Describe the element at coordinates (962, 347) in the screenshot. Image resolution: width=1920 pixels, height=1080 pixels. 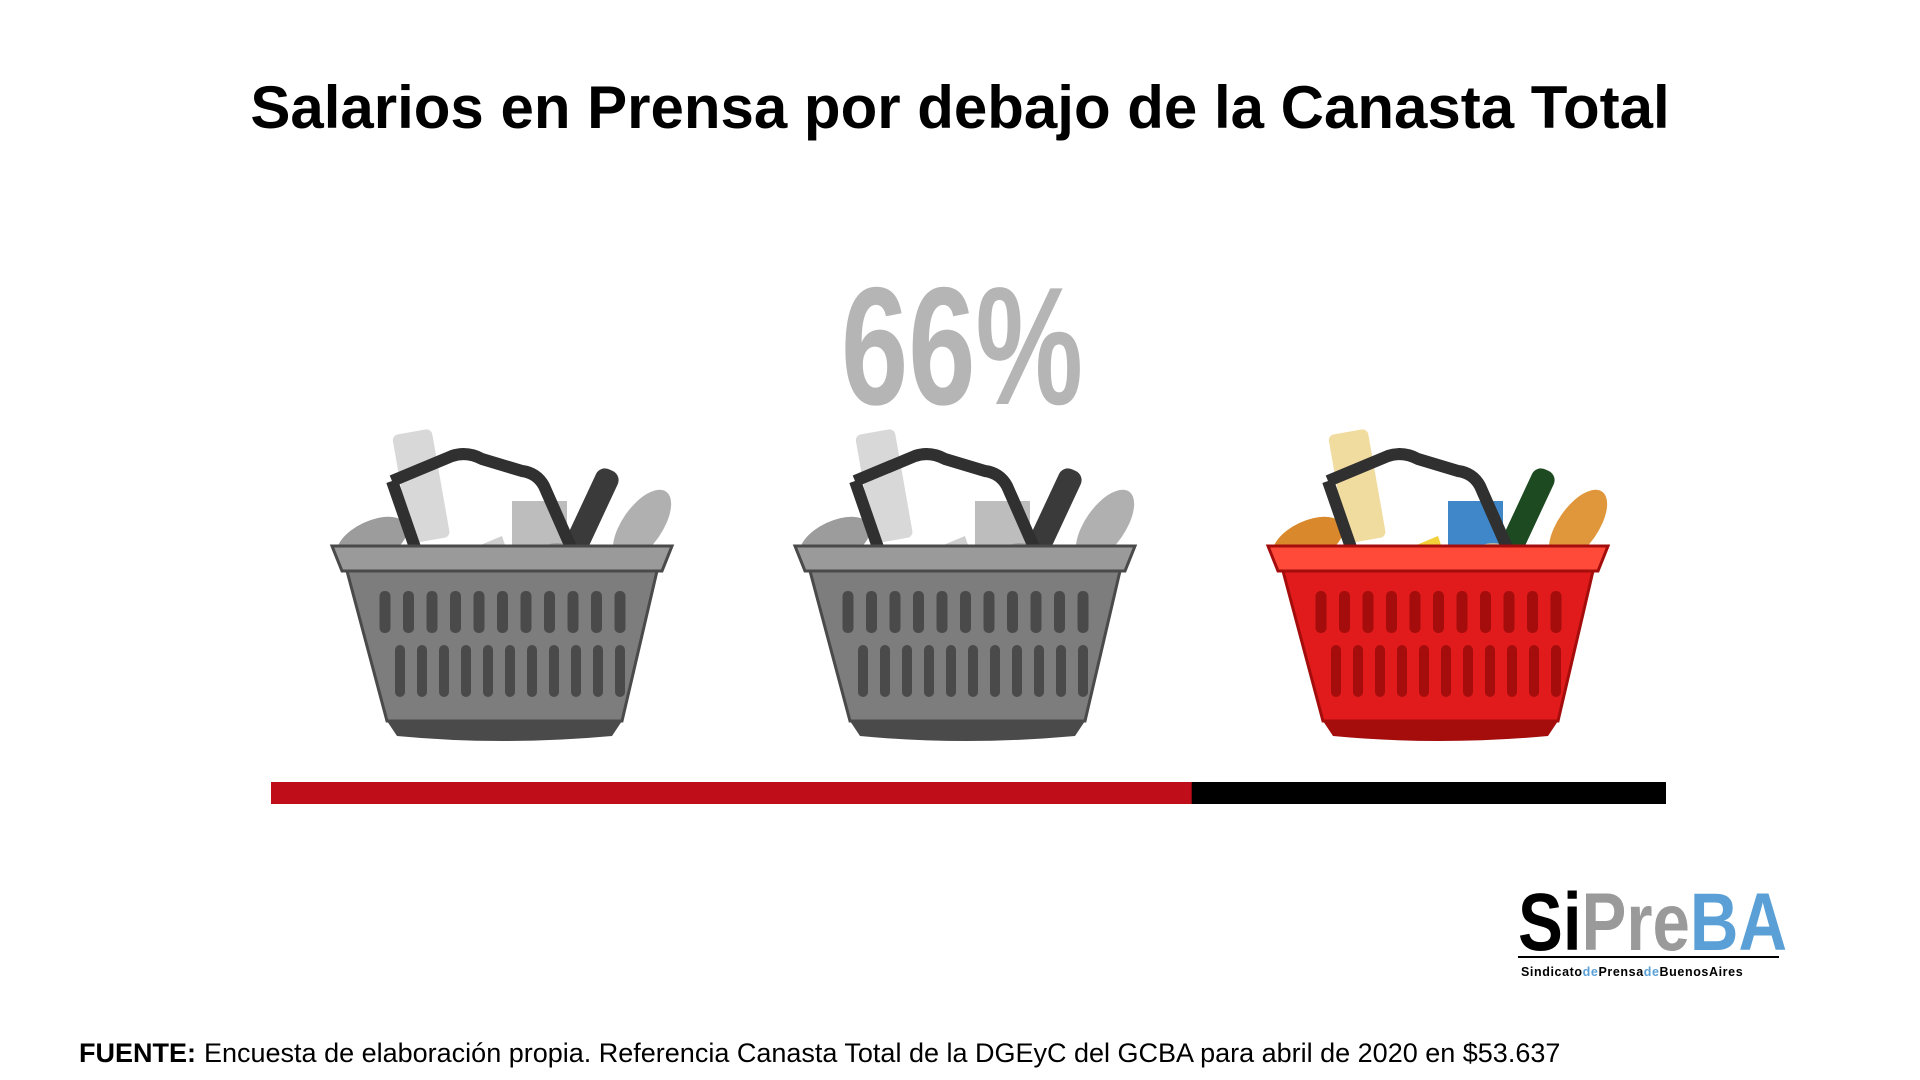
I see `headline-value: 66%` at that location.